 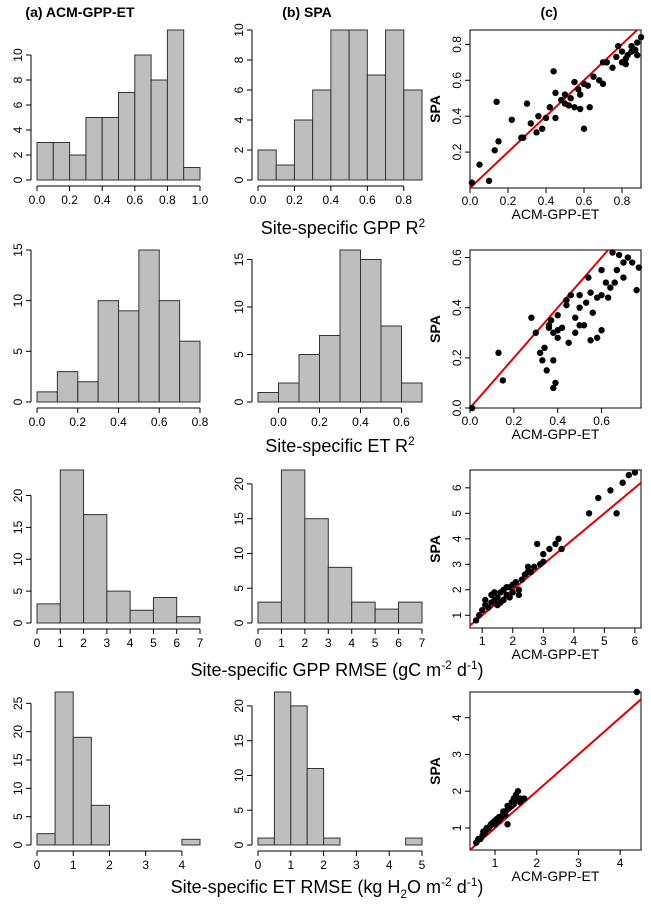 What do you see at coordinates (375, 643) in the screenshot?
I see `x-tick-label: 5` at bounding box center [375, 643].